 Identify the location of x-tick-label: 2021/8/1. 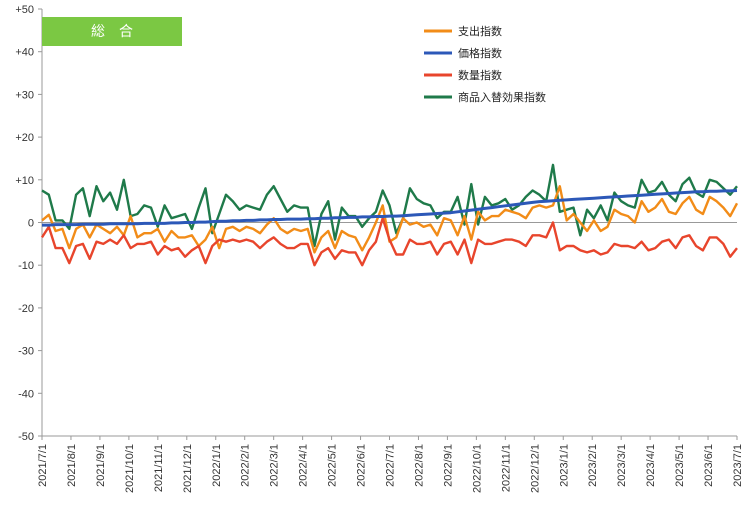
(72, 465).